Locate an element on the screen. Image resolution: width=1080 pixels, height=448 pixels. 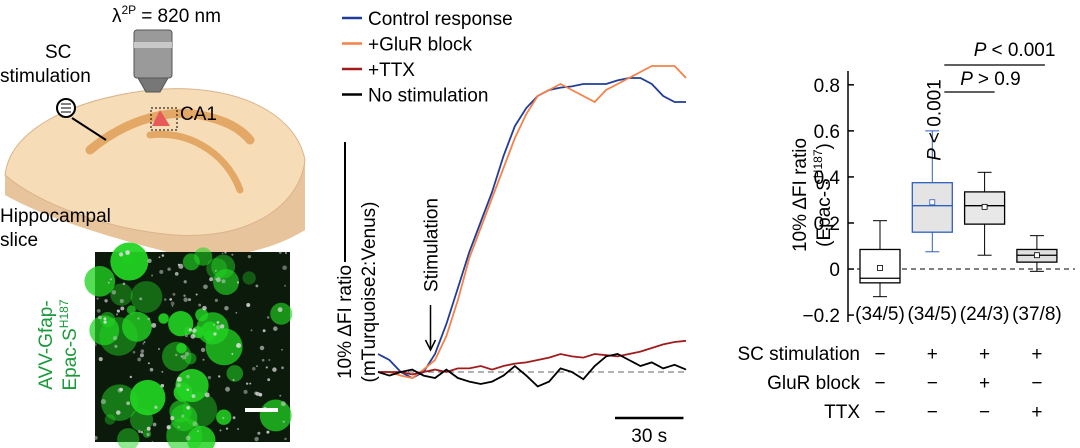
y-tick-label: 0 is located at coordinates (834, 270).